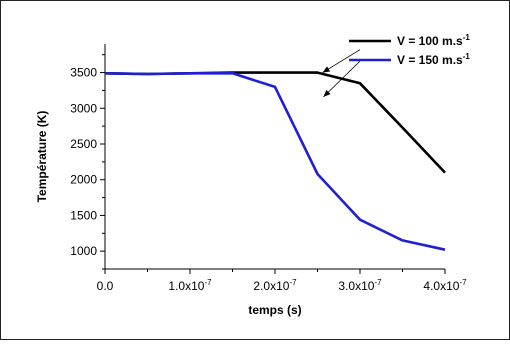 This screenshot has width=510, height=346. I want to click on y-axis-title: Température (K), so click(42, 157).